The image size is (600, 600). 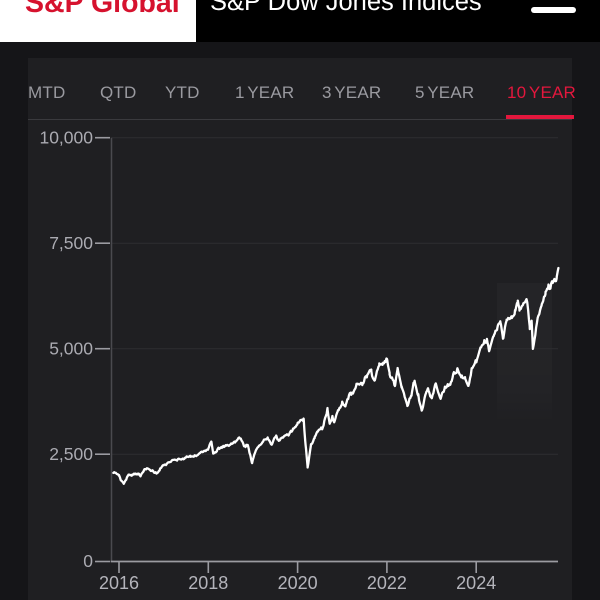 What do you see at coordinates (298, 583) in the screenshot?
I see `svg-text: 2020` at bounding box center [298, 583].